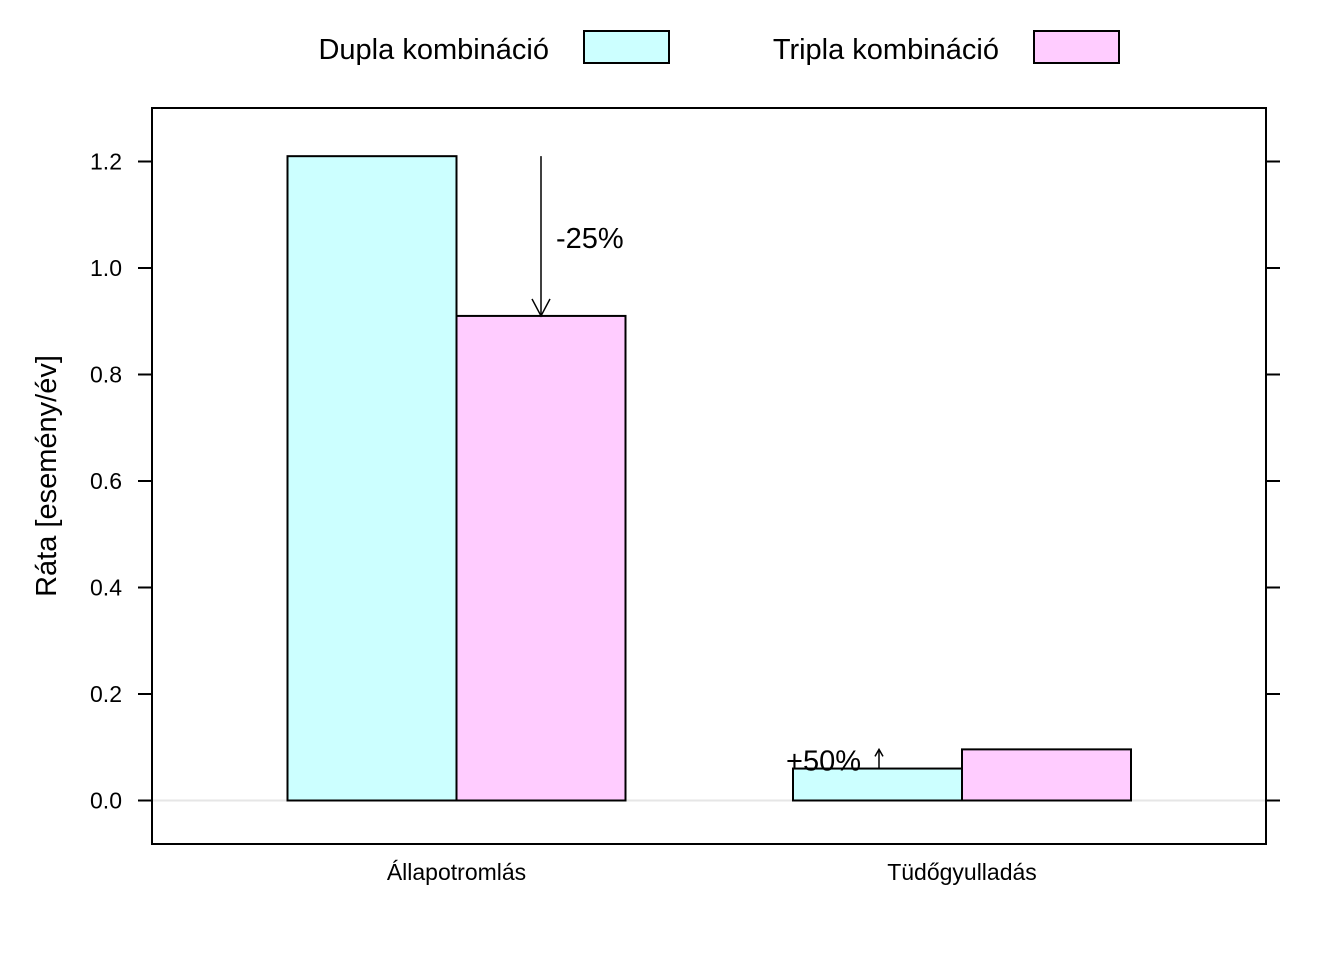  I want to click on legend-label-dupla: Dupla kombináció, so click(433, 50).